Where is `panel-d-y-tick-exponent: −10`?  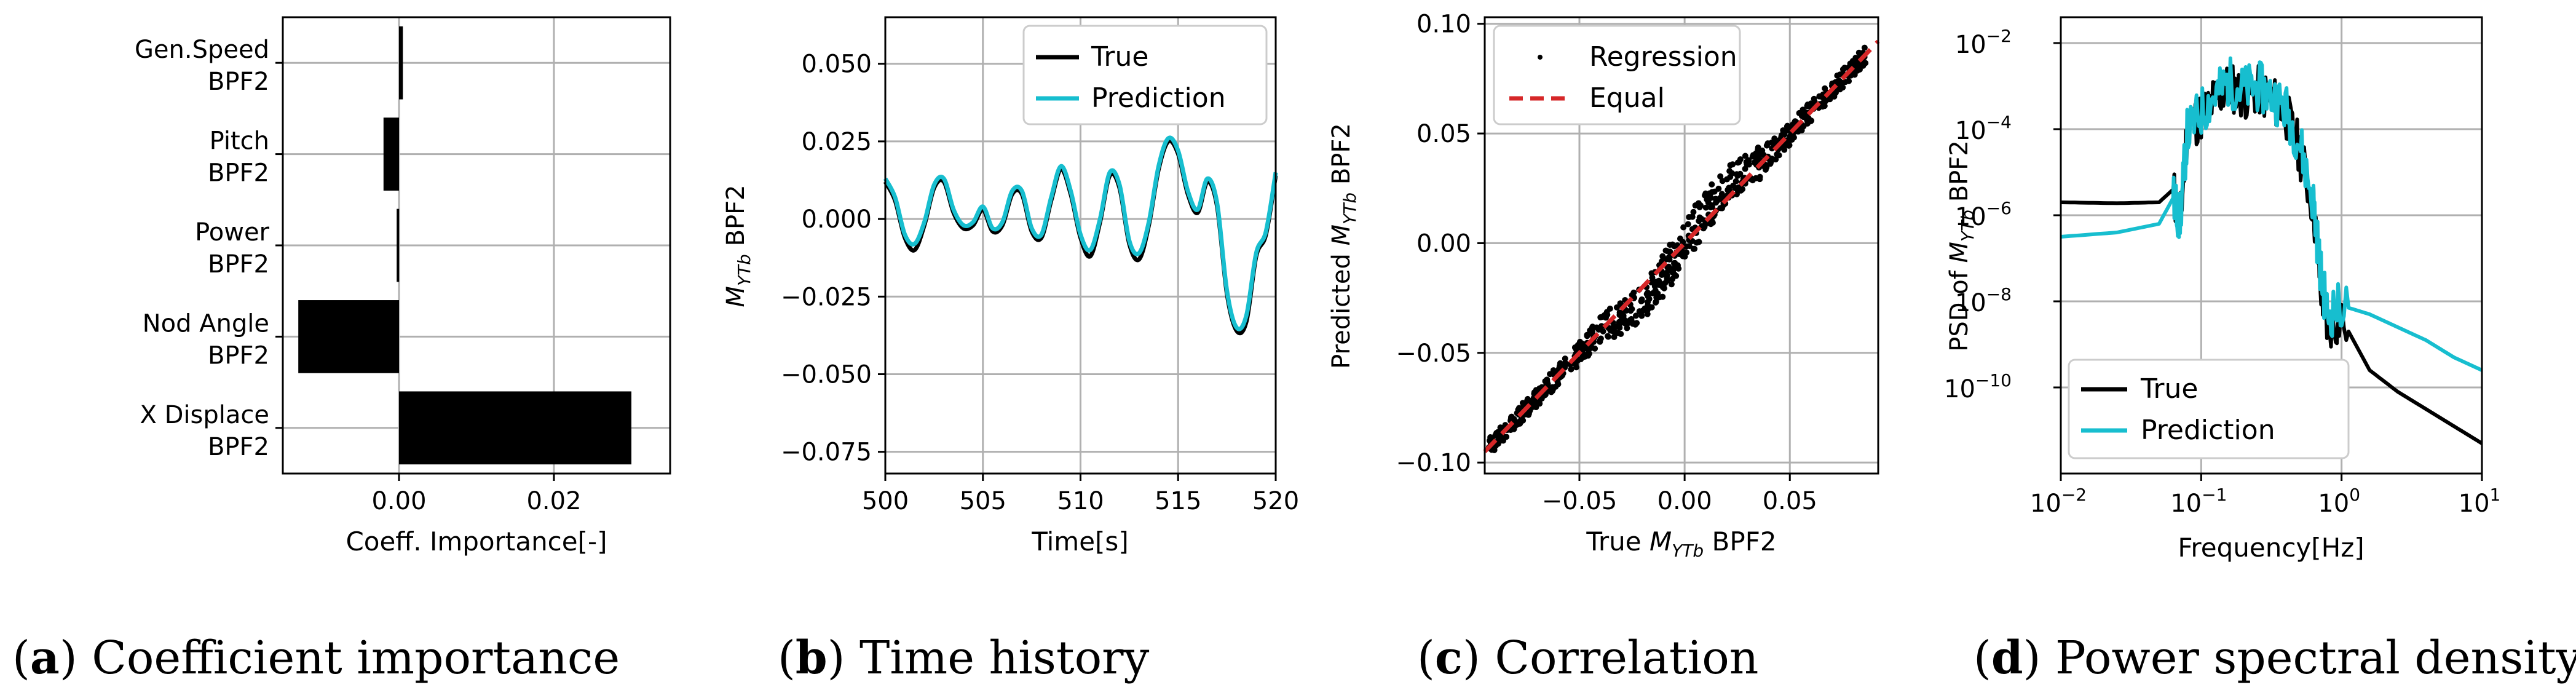 panel-d-y-tick-exponent: −10 is located at coordinates (1993, 380).